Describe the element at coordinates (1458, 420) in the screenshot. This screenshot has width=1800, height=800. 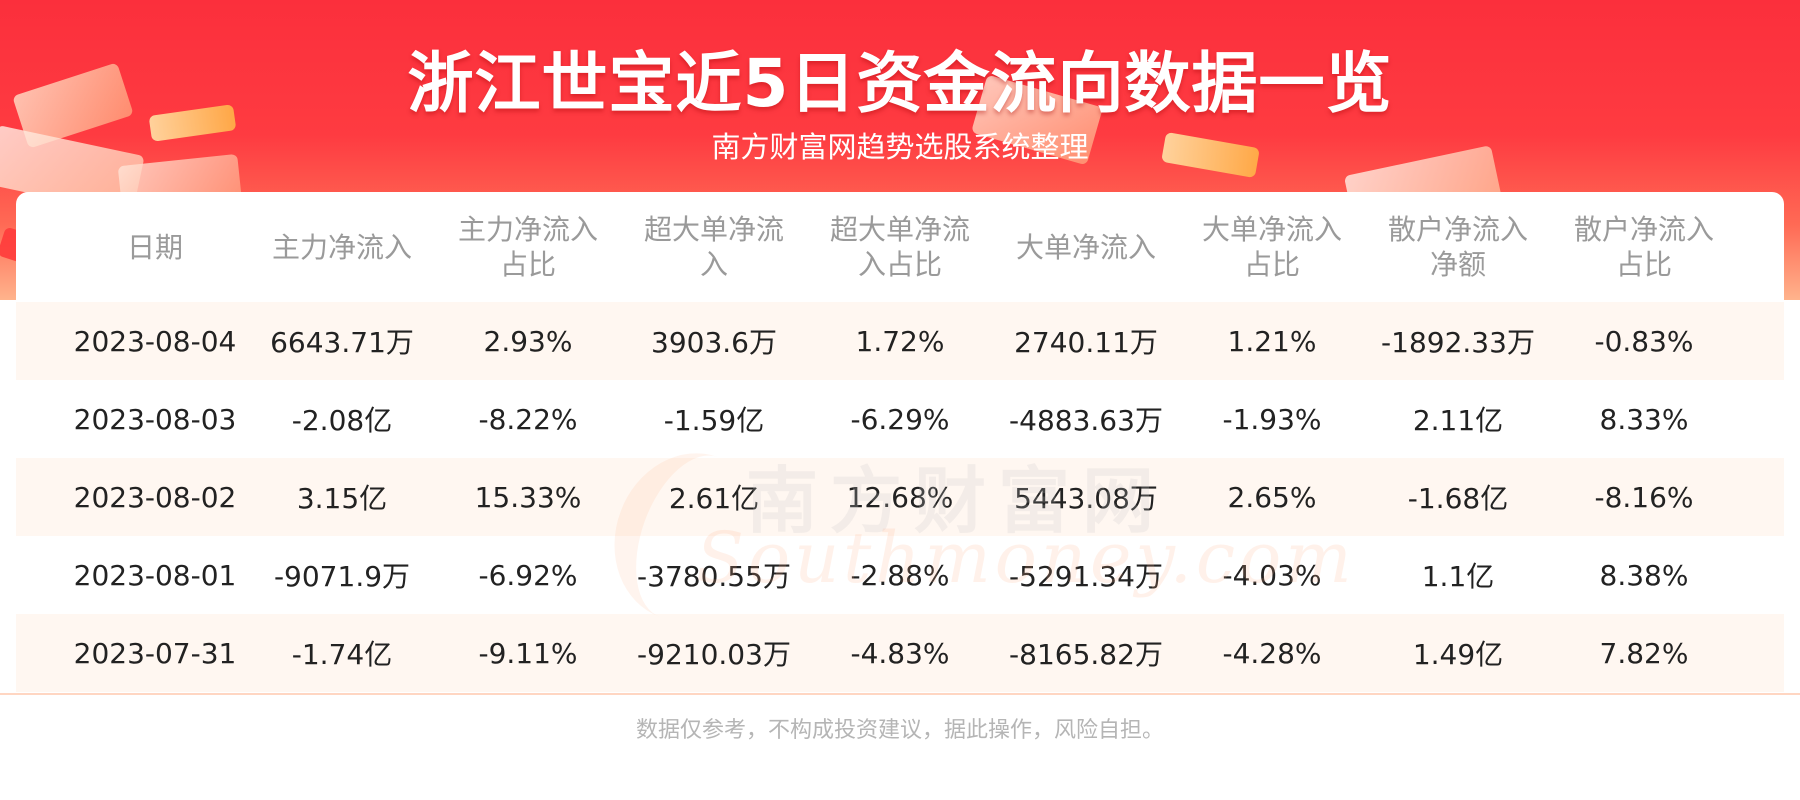
I see `value-cell: 2.11亿` at that location.